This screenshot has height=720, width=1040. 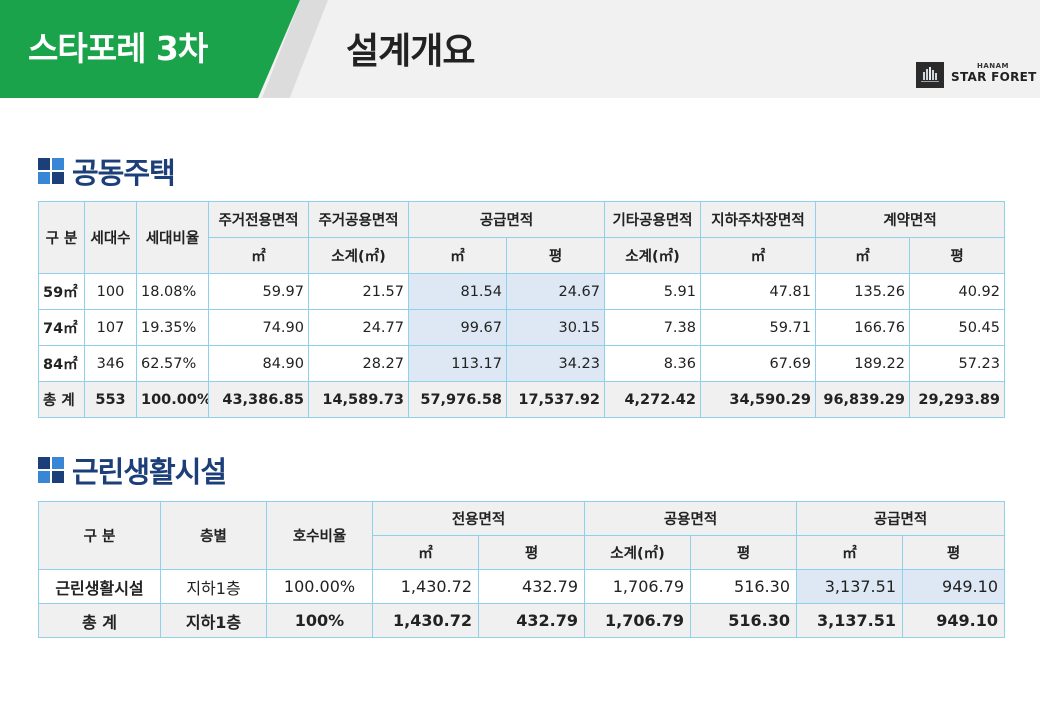 What do you see at coordinates (555, 291) in the screenshot?
I see `cell-supply-py: 24.67` at bounding box center [555, 291].